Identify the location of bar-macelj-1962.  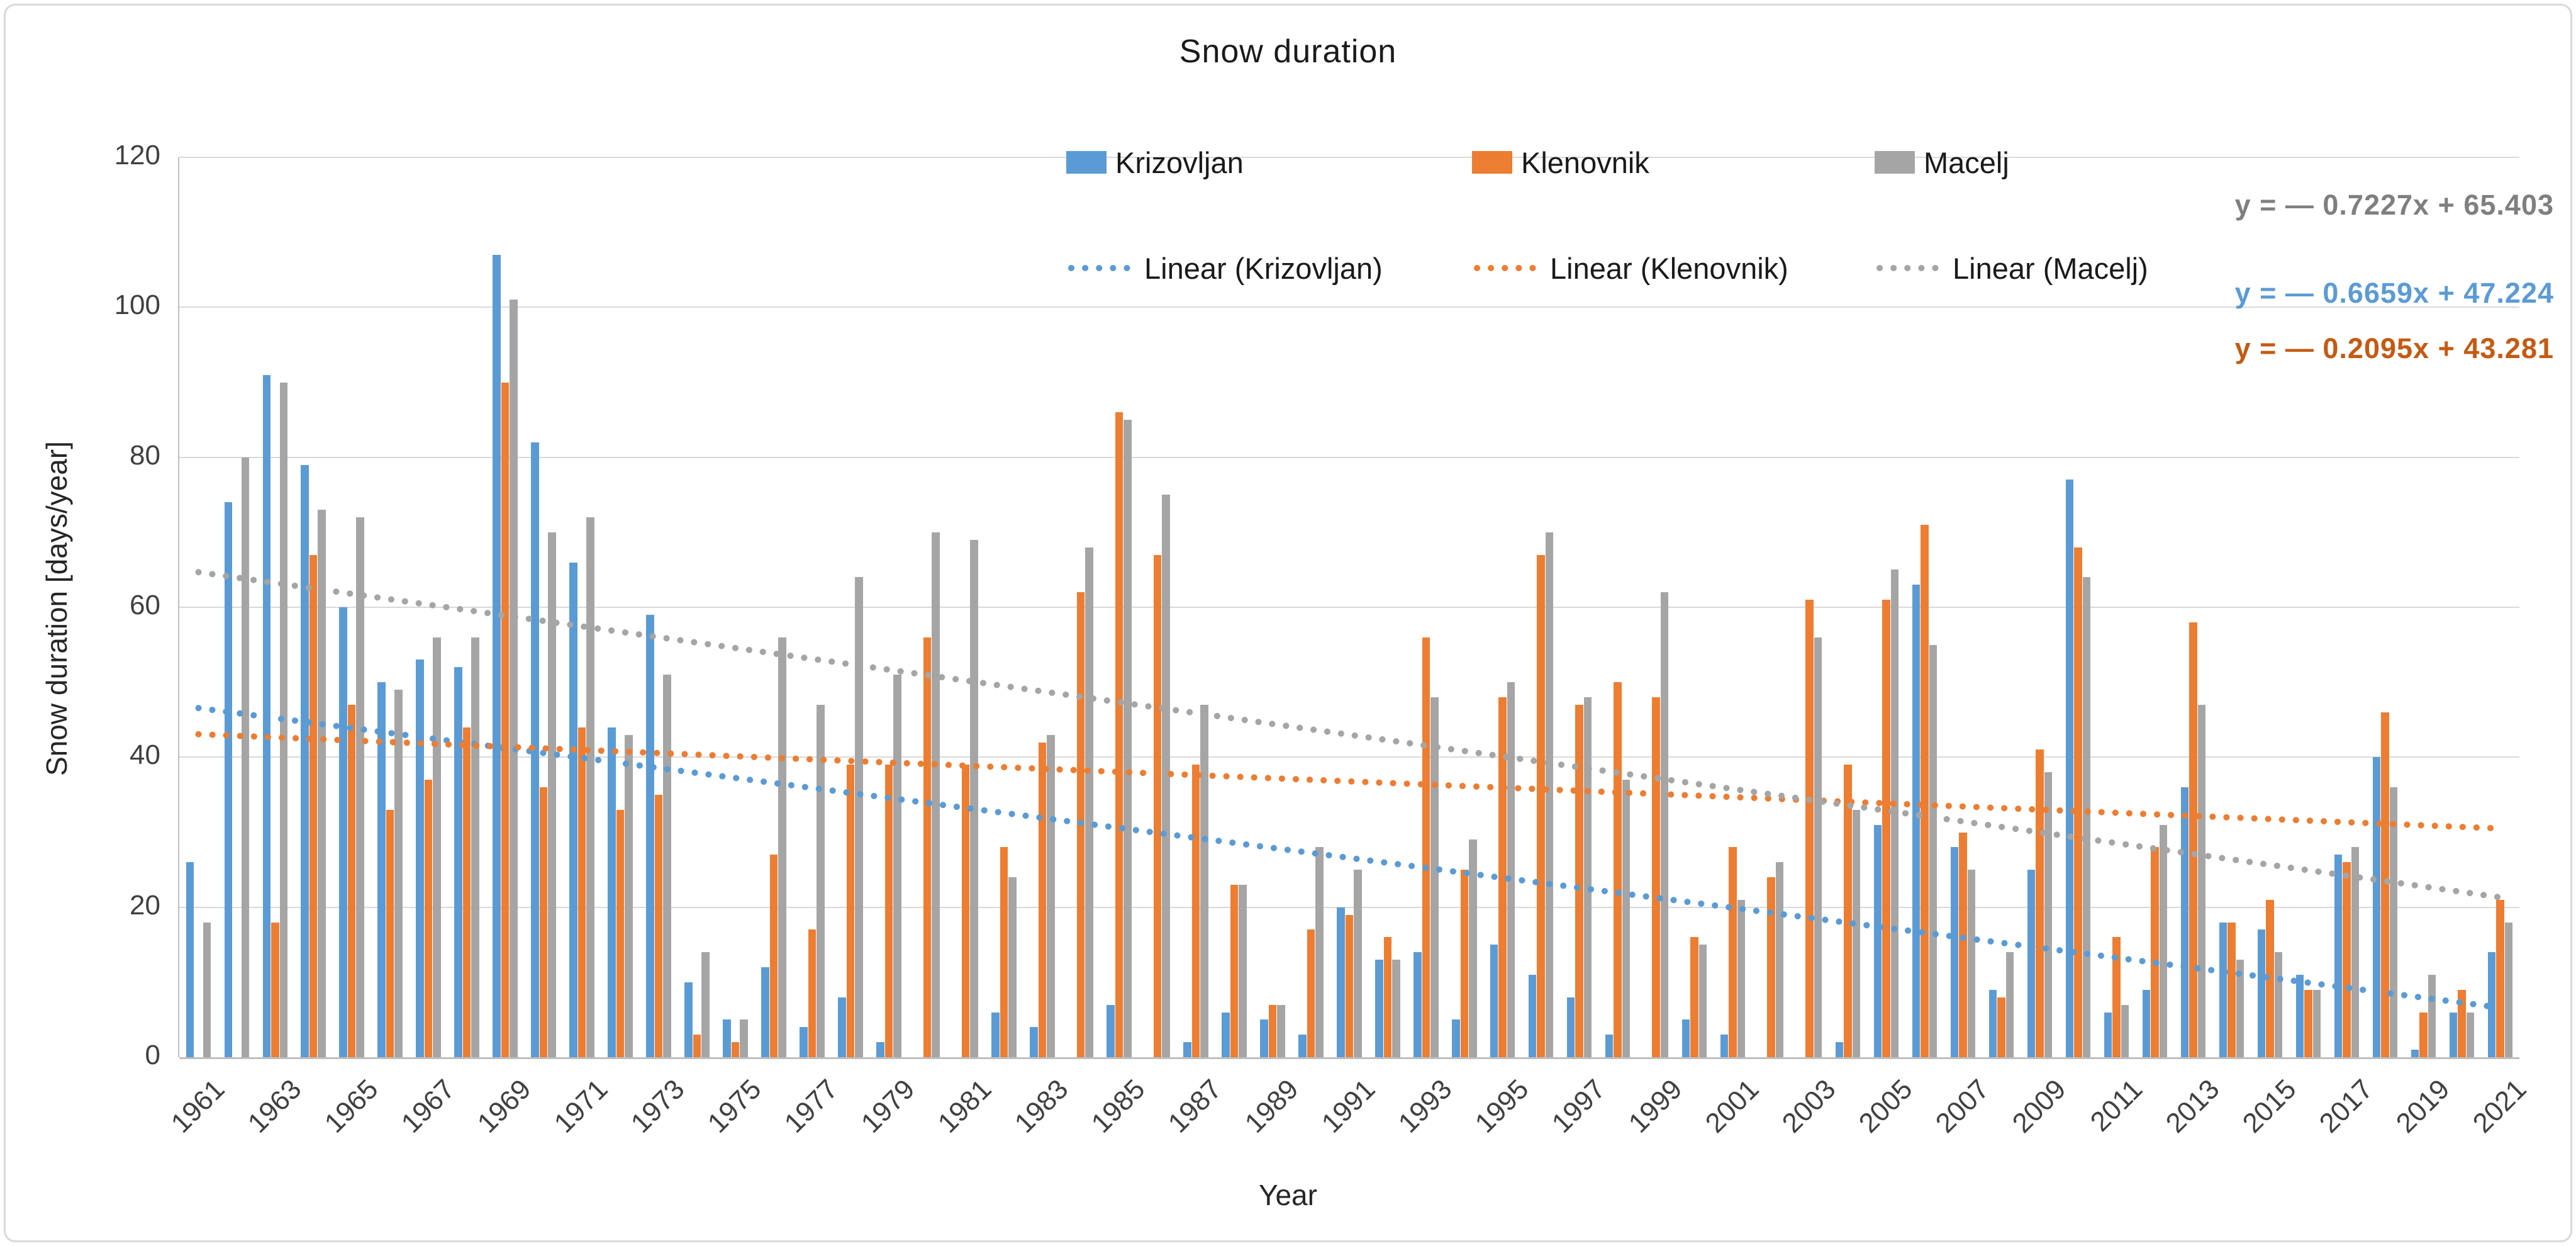
(245, 757).